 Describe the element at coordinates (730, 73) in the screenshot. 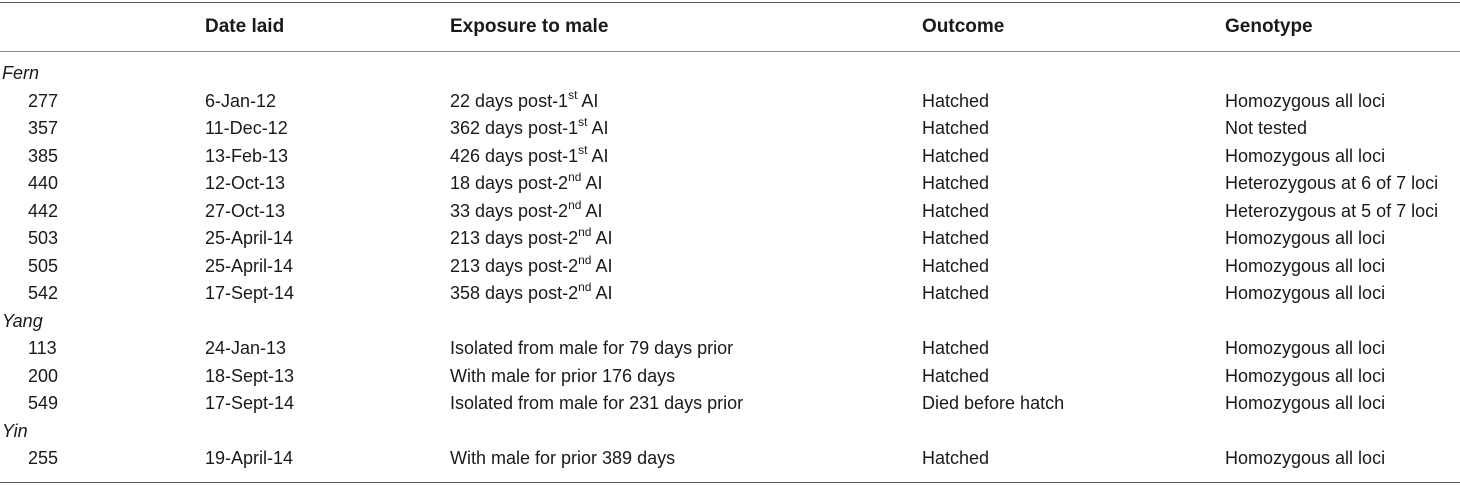

I see `group-row: Fern` at that location.